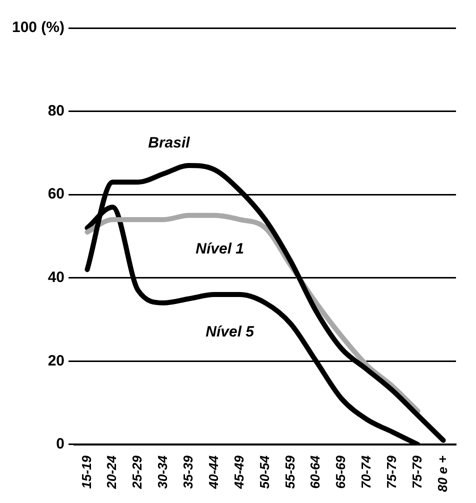 The image size is (476, 503). I want to click on y-tick-label: 80, so click(56, 111).